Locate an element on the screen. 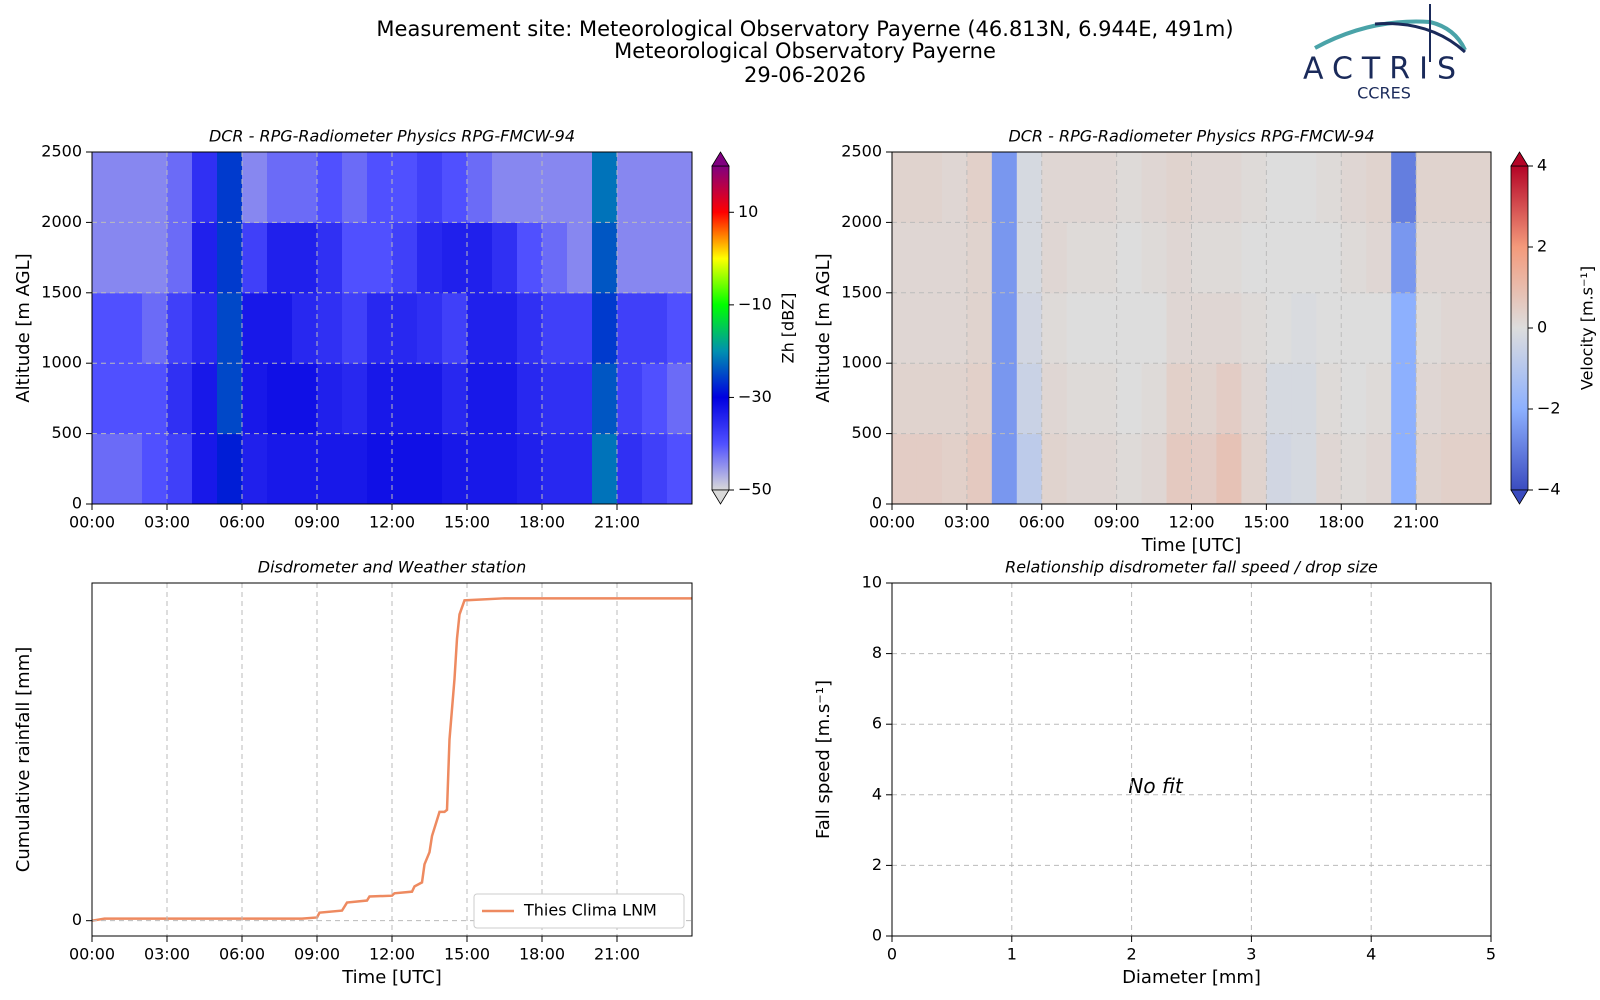 The width and height of the screenshot is (1600, 1000). panel-title: DCR - RPG-Radiometer Physics RPG-FMCW-94 is located at coordinates (392, 136).